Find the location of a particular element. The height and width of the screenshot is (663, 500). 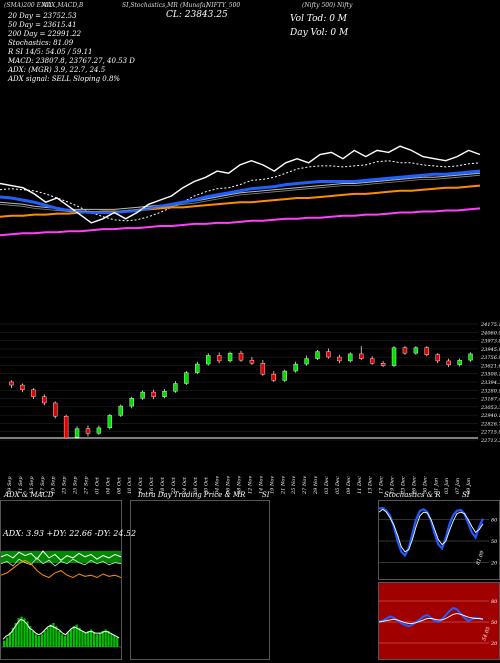

moving-average-chart is located at coordinates (240, 191).